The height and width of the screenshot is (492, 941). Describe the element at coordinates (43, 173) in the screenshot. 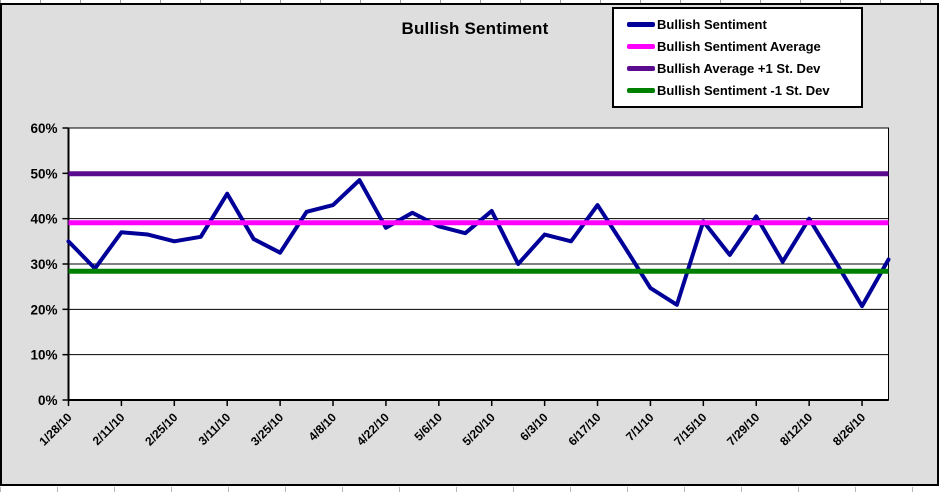

I see `y-axis-label: 50%` at that location.